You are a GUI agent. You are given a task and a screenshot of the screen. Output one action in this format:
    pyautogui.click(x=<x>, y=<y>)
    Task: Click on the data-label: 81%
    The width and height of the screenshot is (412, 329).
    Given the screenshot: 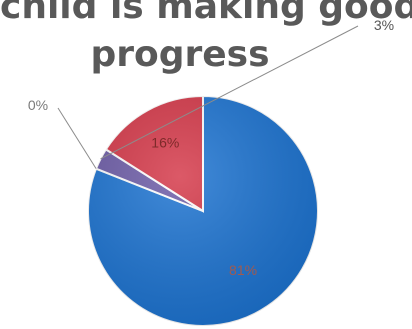 What is the action you would take?
    pyautogui.click(x=243, y=270)
    